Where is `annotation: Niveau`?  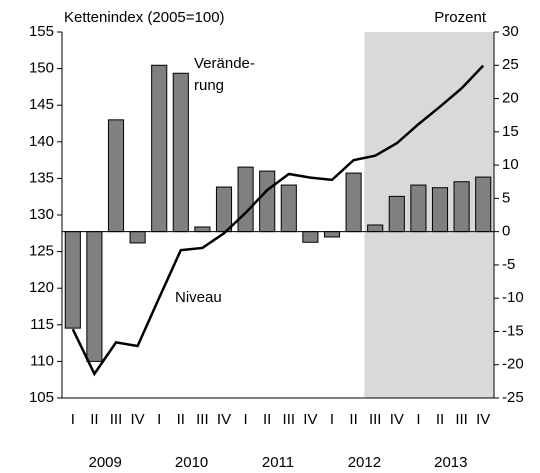
annotation: Niveau is located at coordinates (198, 297).